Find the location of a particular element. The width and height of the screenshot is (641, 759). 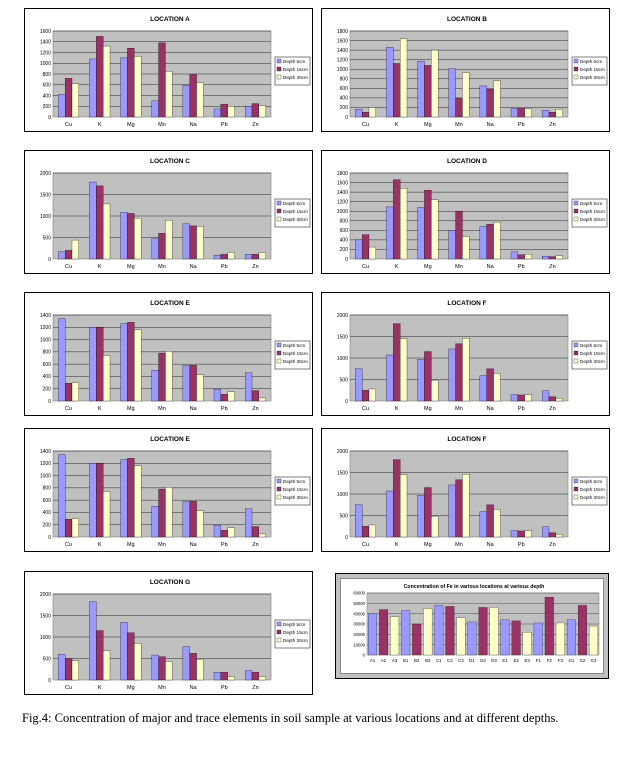

fe-bar-D3 is located at coordinates (494, 631).